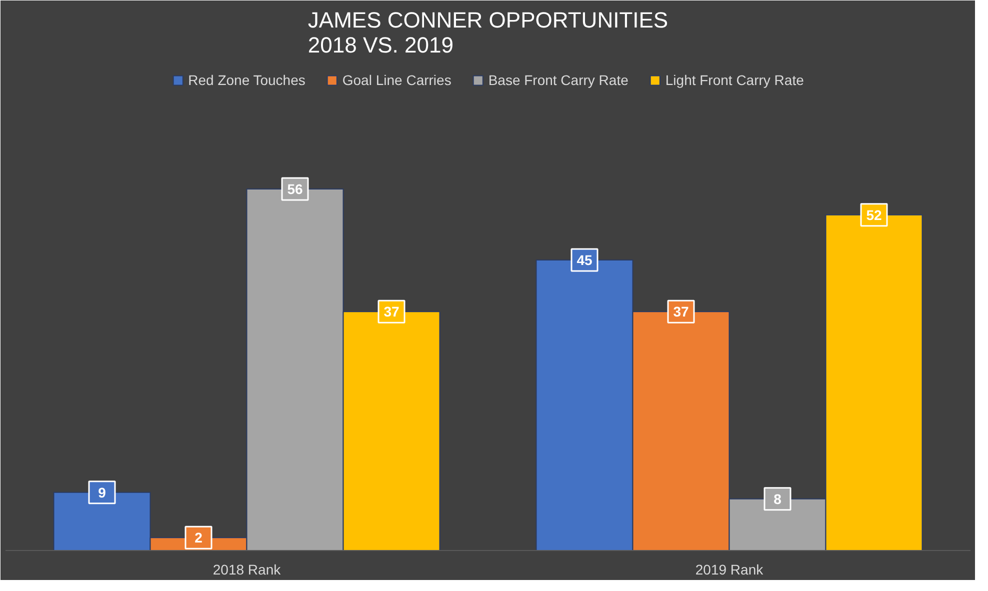 The height and width of the screenshot is (591, 988). Describe the element at coordinates (874, 214) in the screenshot. I see `data-label: 52` at that location.